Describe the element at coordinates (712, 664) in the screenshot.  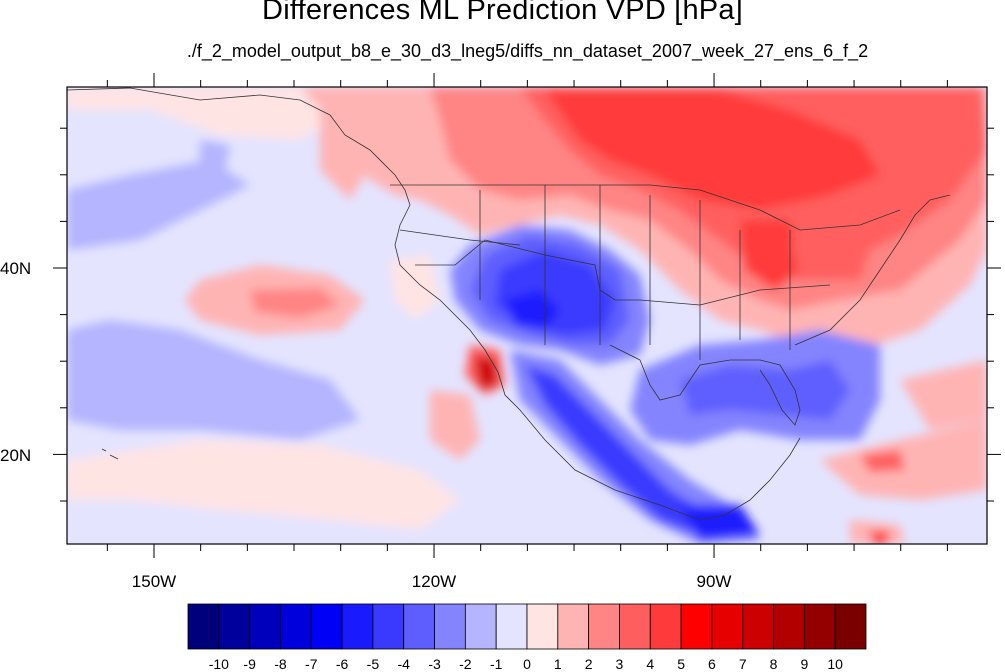
I see `colorbar-label: 6` at that location.